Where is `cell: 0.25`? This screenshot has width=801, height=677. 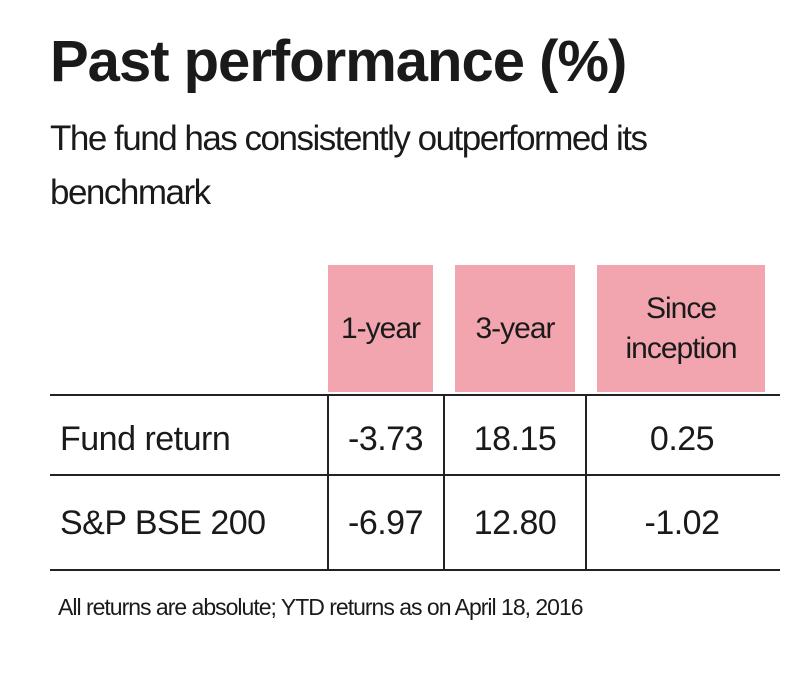
cell: 0.25 is located at coordinates (682, 438).